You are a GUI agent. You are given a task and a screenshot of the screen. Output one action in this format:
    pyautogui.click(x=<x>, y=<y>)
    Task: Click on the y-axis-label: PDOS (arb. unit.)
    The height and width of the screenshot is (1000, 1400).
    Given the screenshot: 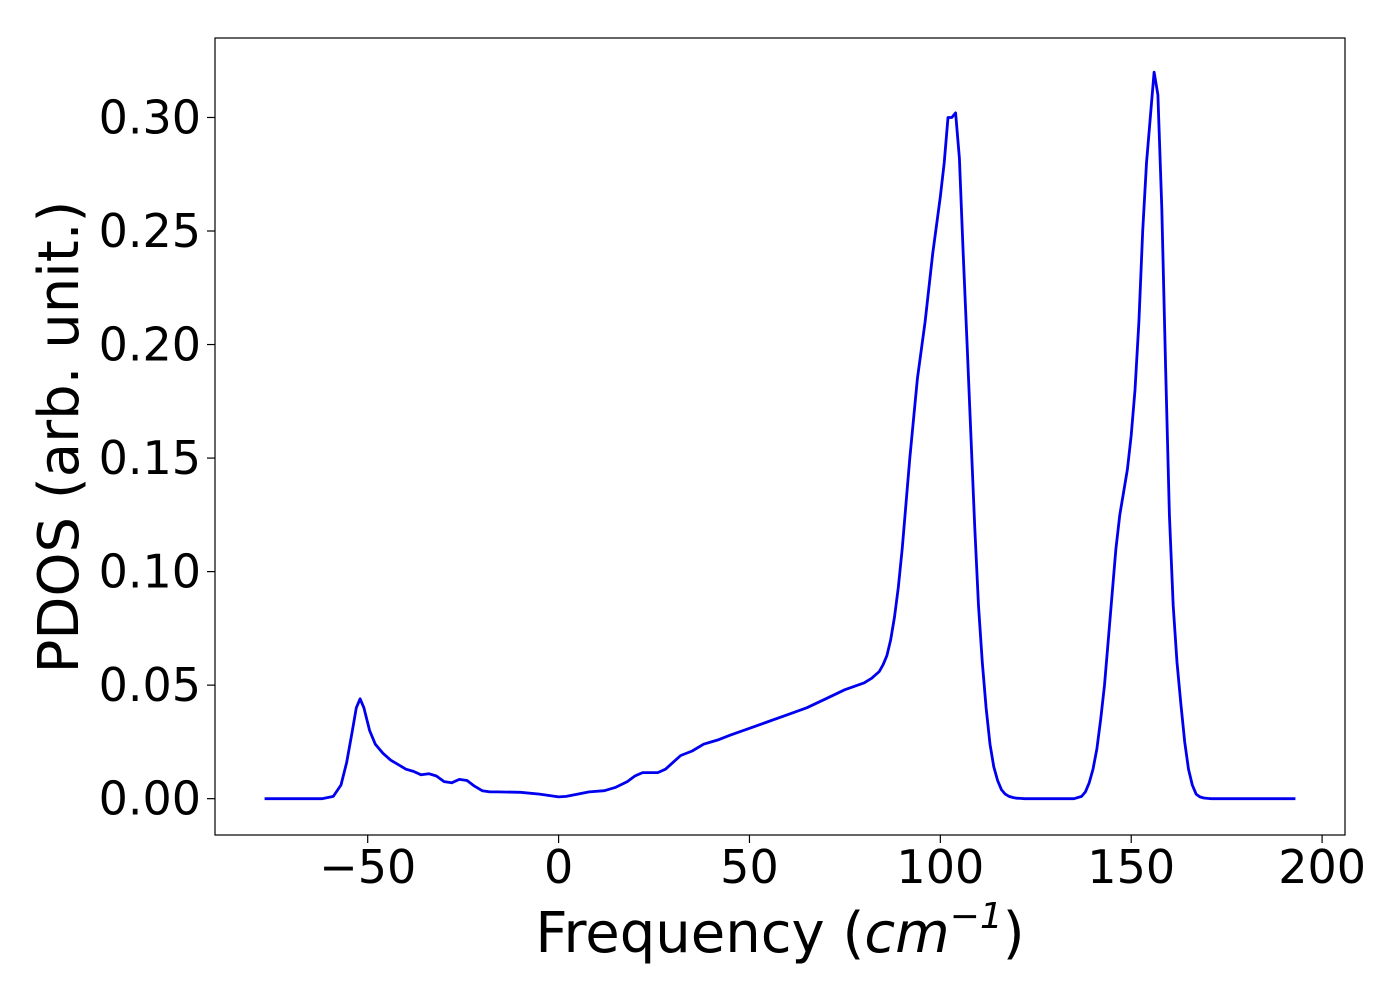 What is the action you would take?
    pyautogui.click(x=59, y=437)
    